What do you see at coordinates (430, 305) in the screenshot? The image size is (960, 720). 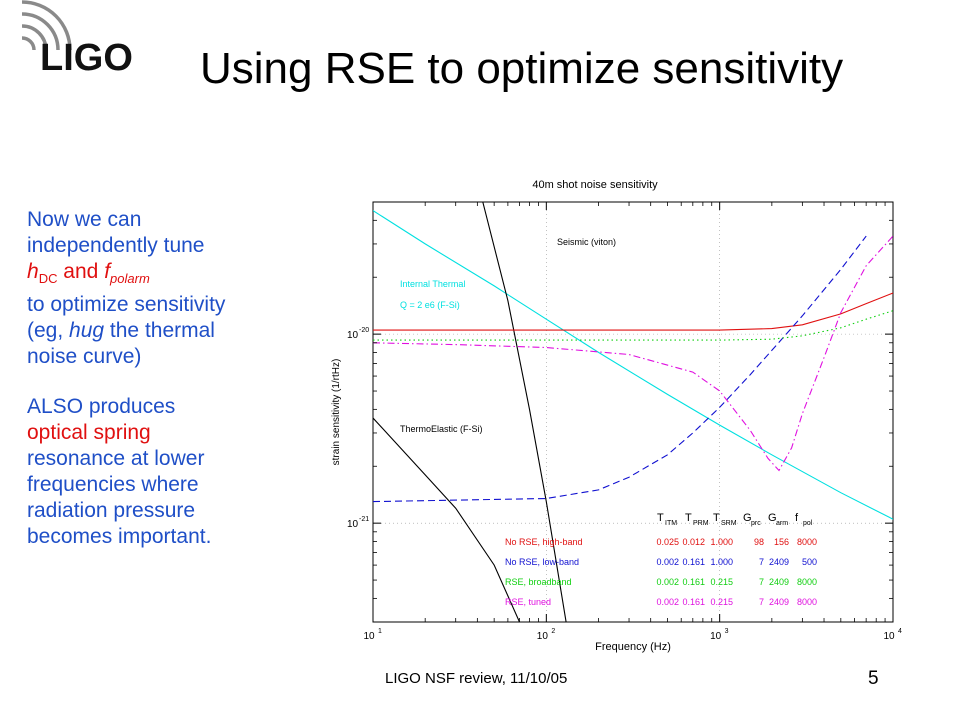 I see `curve-annotation: Q = 2 e6 (F-Si)` at bounding box center [430, 305].